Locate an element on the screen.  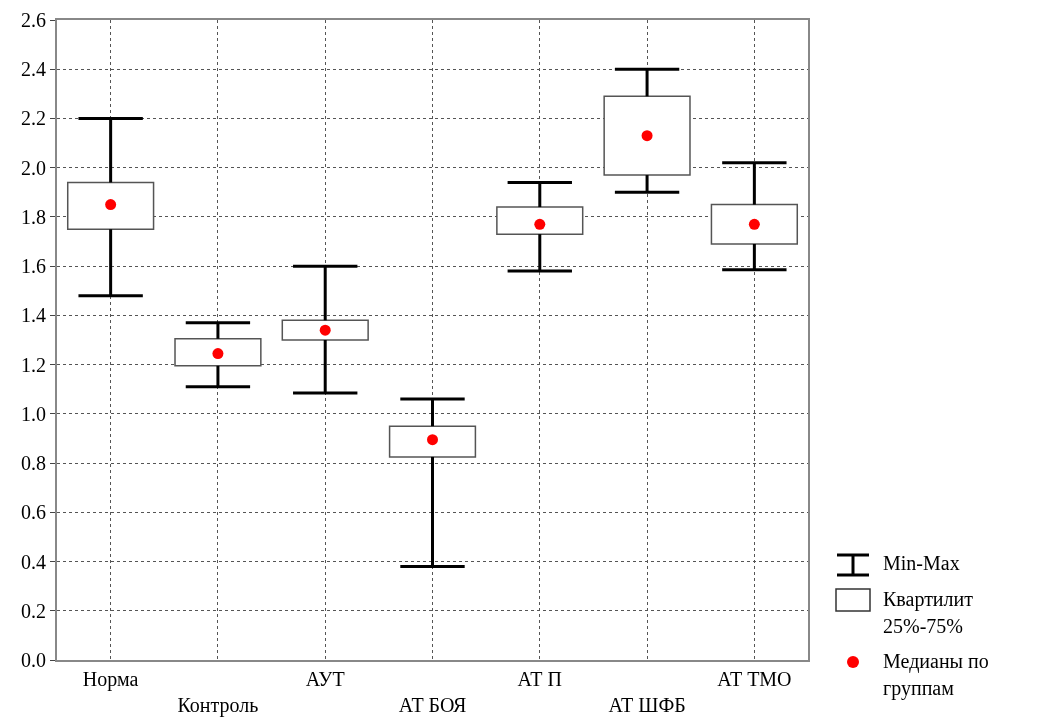
y-tick-label: 1.2 is located at coordinates (33, 364).